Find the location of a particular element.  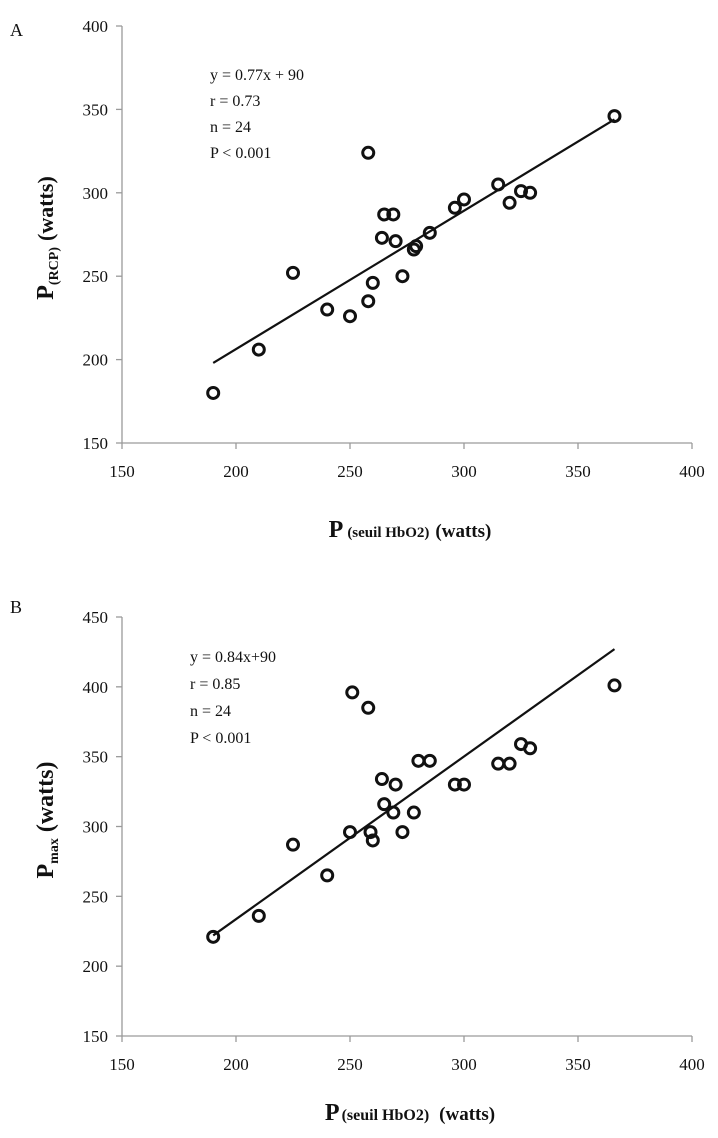

panel-a-r-value: r = 0.73 is located at coordinates (235, 101).